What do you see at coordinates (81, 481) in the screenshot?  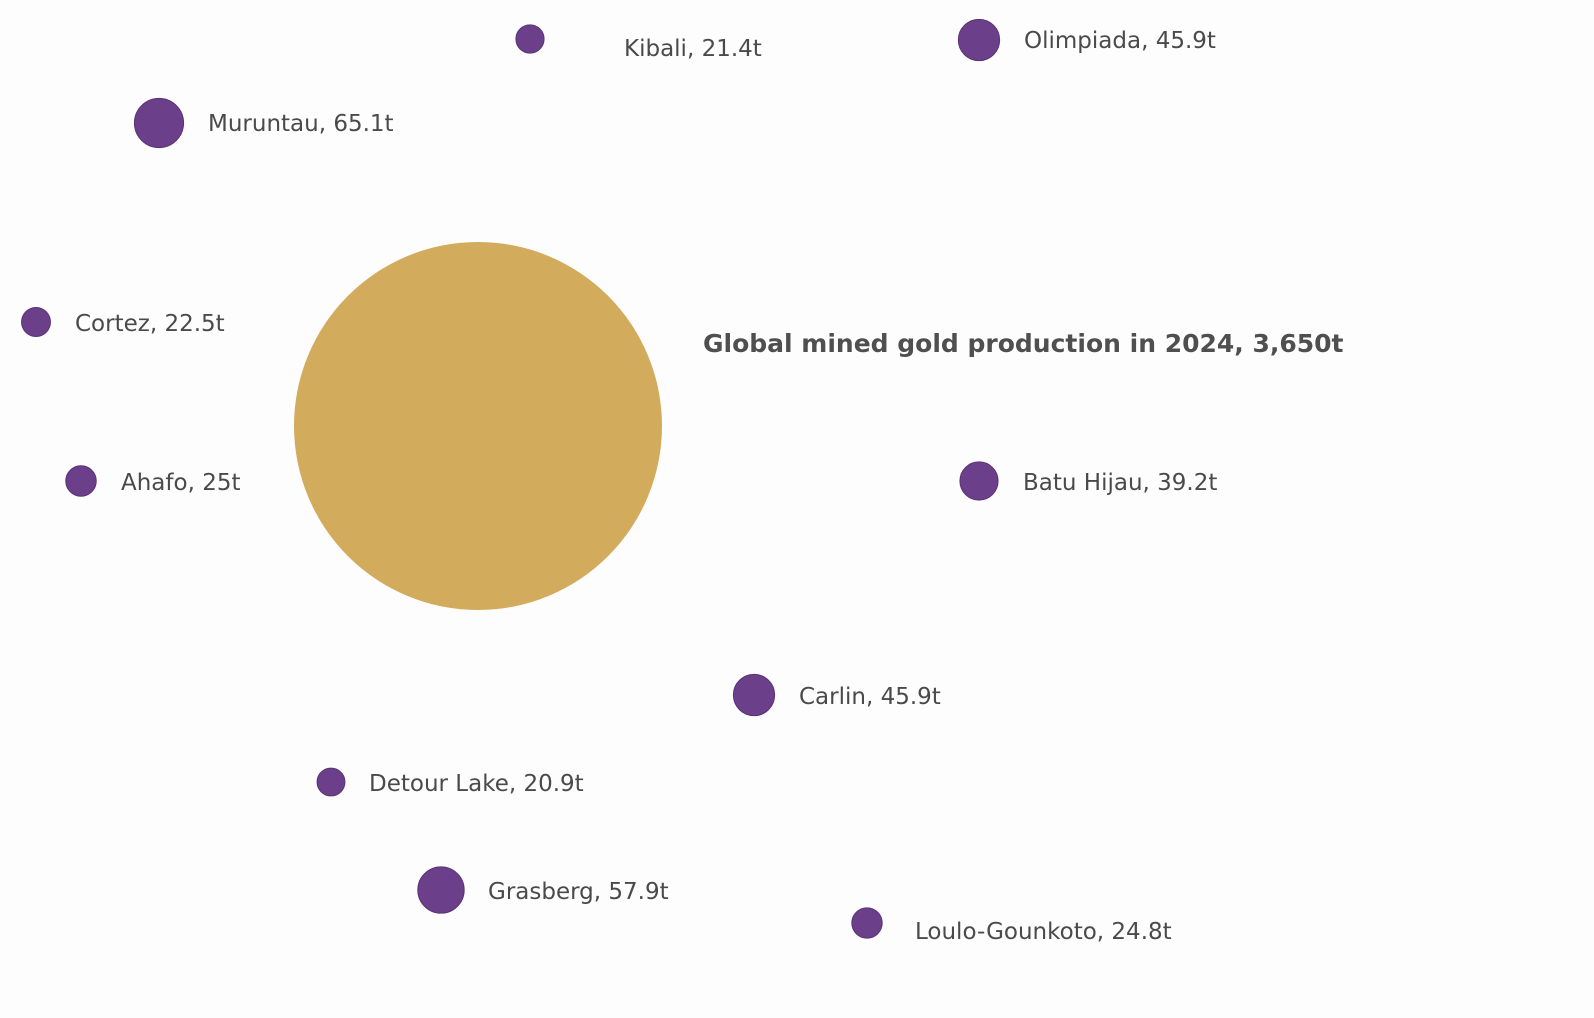 I see `mine-bubble-ahafo` at bounding box center [81, 481].